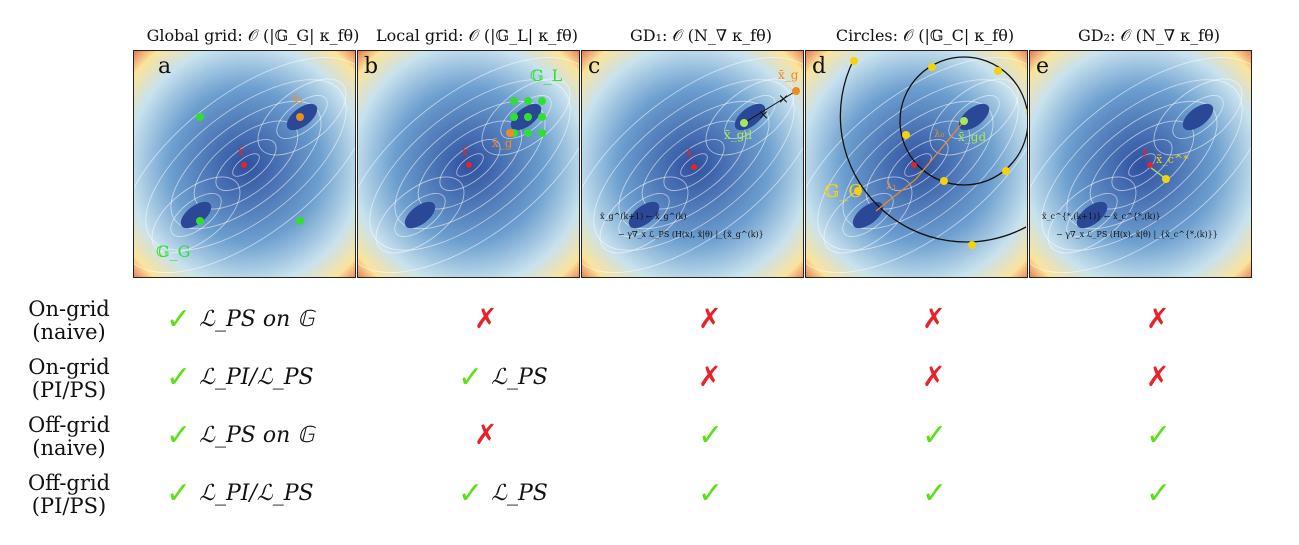 Image resolution: width=1299 pixels, height=545 pixels. I want to click on lambda0-arrow, so click(940, 150).